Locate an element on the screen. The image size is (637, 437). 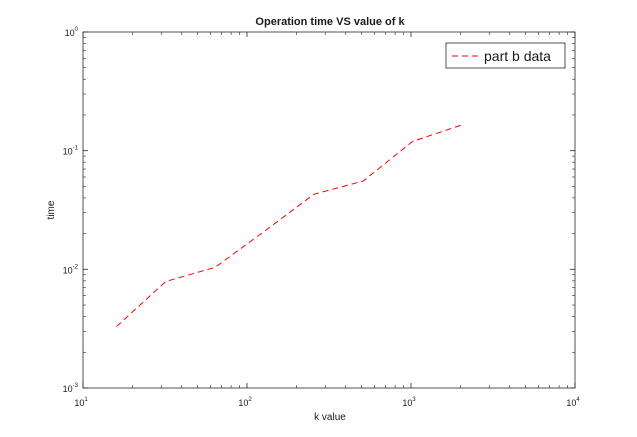
legend-entry-label: part b data is located at coordinates (517, 56).